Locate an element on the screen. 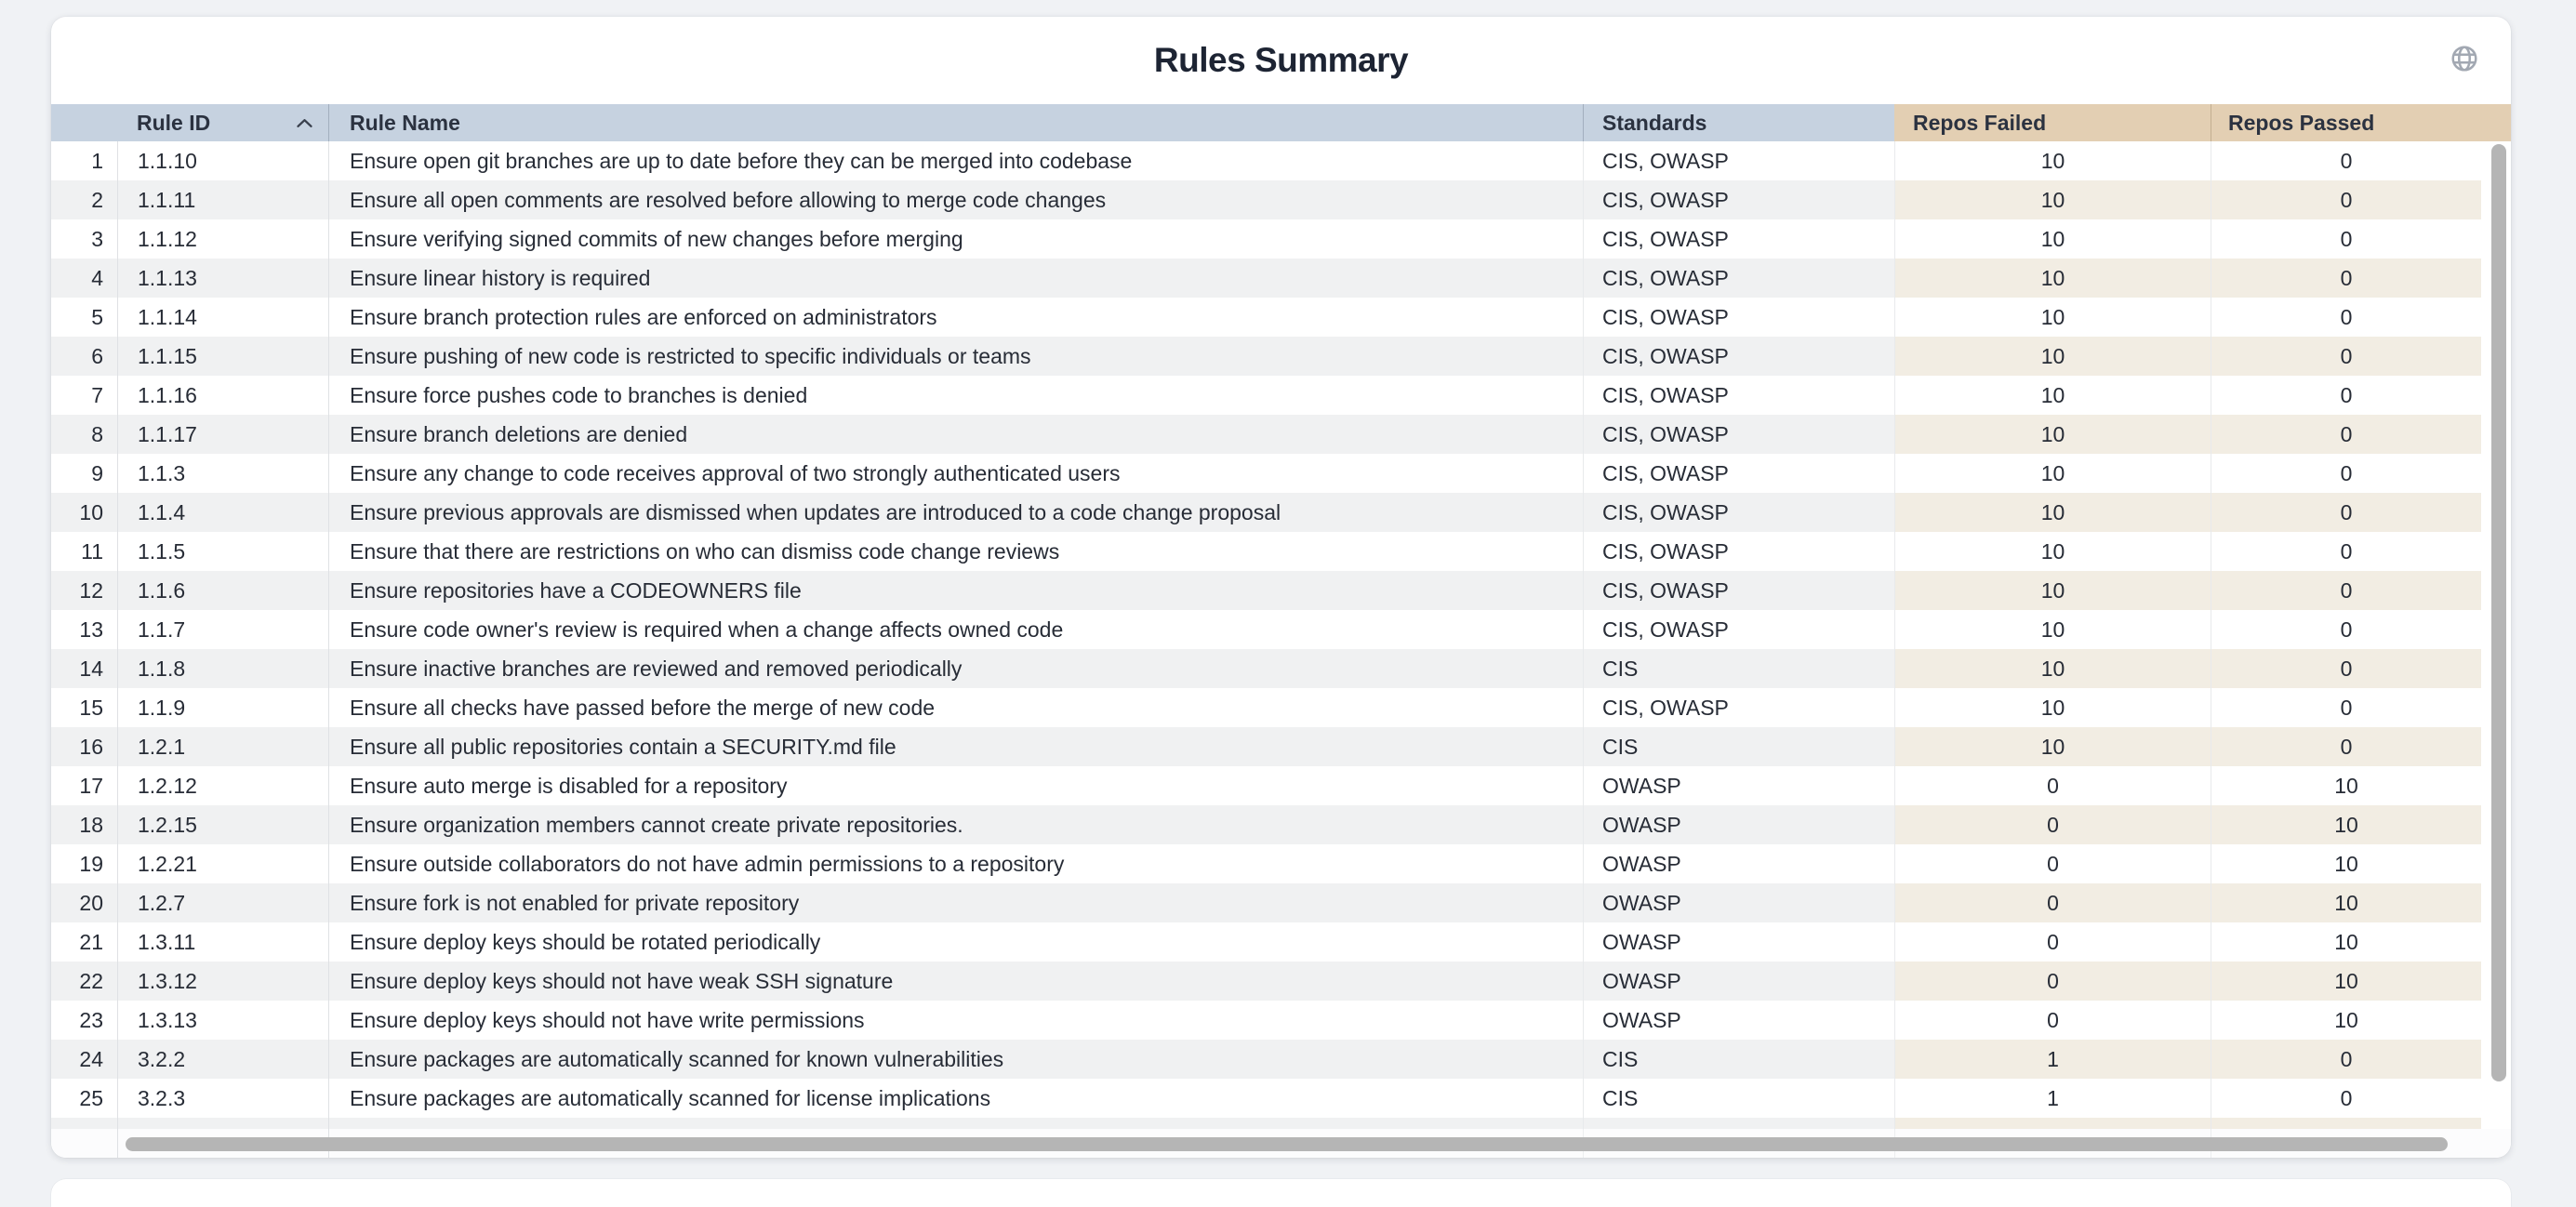 Image resolution: width=2576 pixels, height=1207 pixels. row-number-cell: 15 is located at coordinates (84, 707).